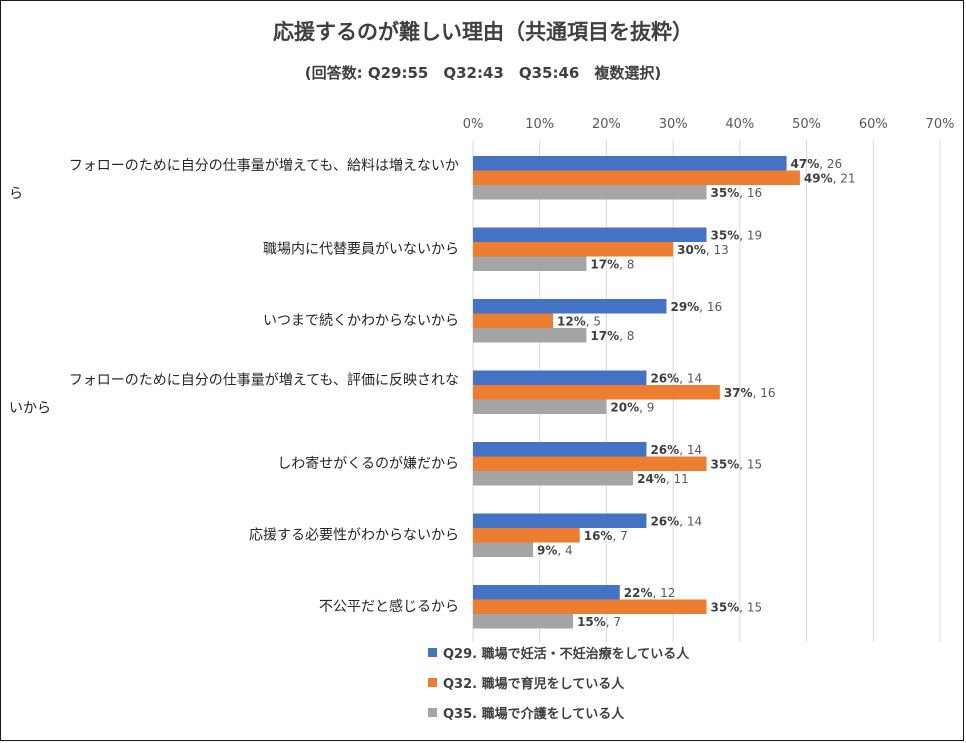 This screenshot has width=966, height=743. What do you see at coordinates (264, 381) in the screenshot?
I see `category-label: フォローのために自分の仕事量が増えても、評価に反映されな` at bounding box center [264, 381].